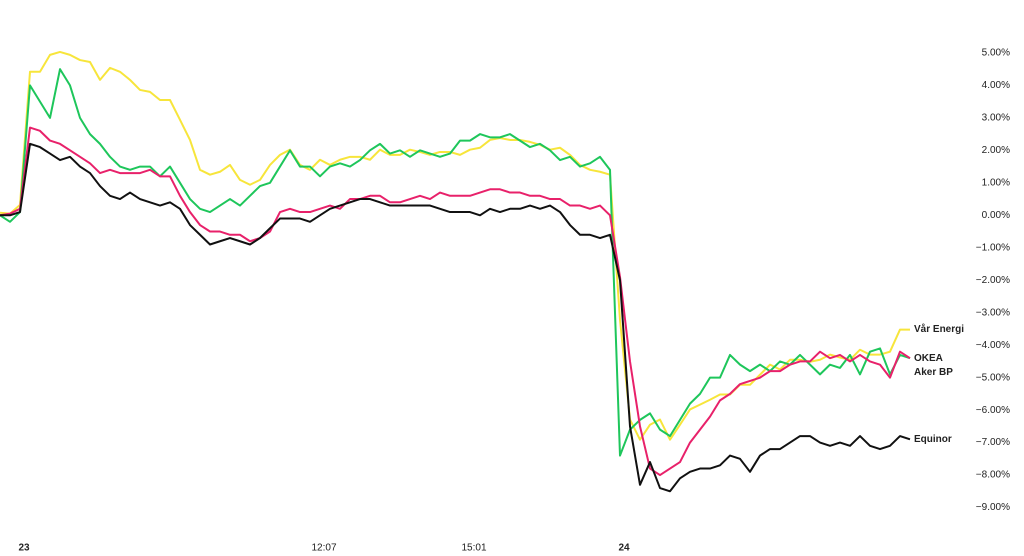 The image size is (1024, 556). Describe the element at coordinates (933, 439) in the screenshot. I see `series-end-label: Equinor` at that location.